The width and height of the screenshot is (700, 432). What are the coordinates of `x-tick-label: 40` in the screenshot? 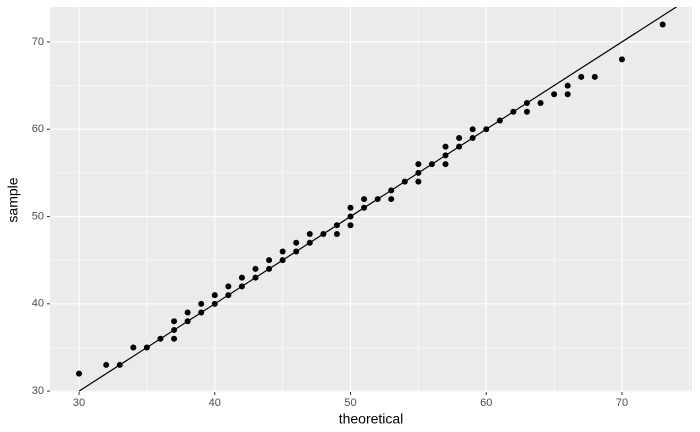 It's located at (215, 403).